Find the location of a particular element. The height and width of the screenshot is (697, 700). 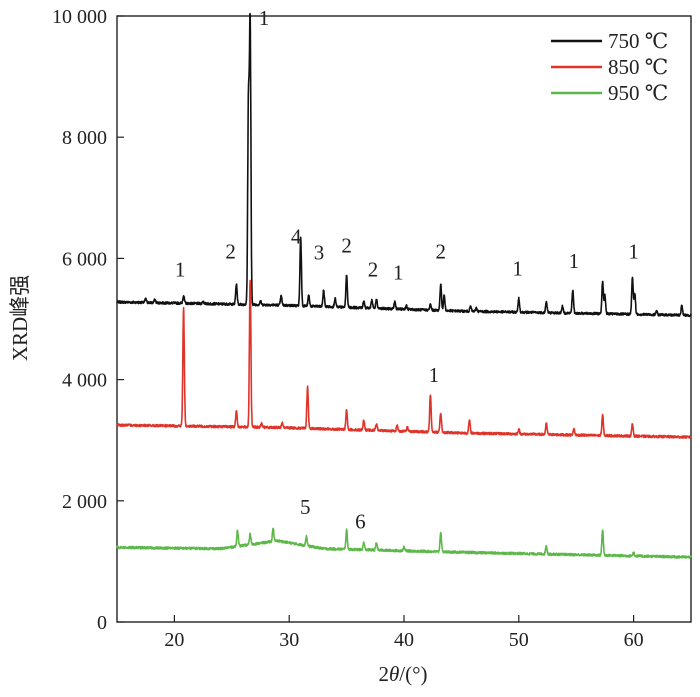

y-tick-label: 0 is located at coordinates (102, 623).